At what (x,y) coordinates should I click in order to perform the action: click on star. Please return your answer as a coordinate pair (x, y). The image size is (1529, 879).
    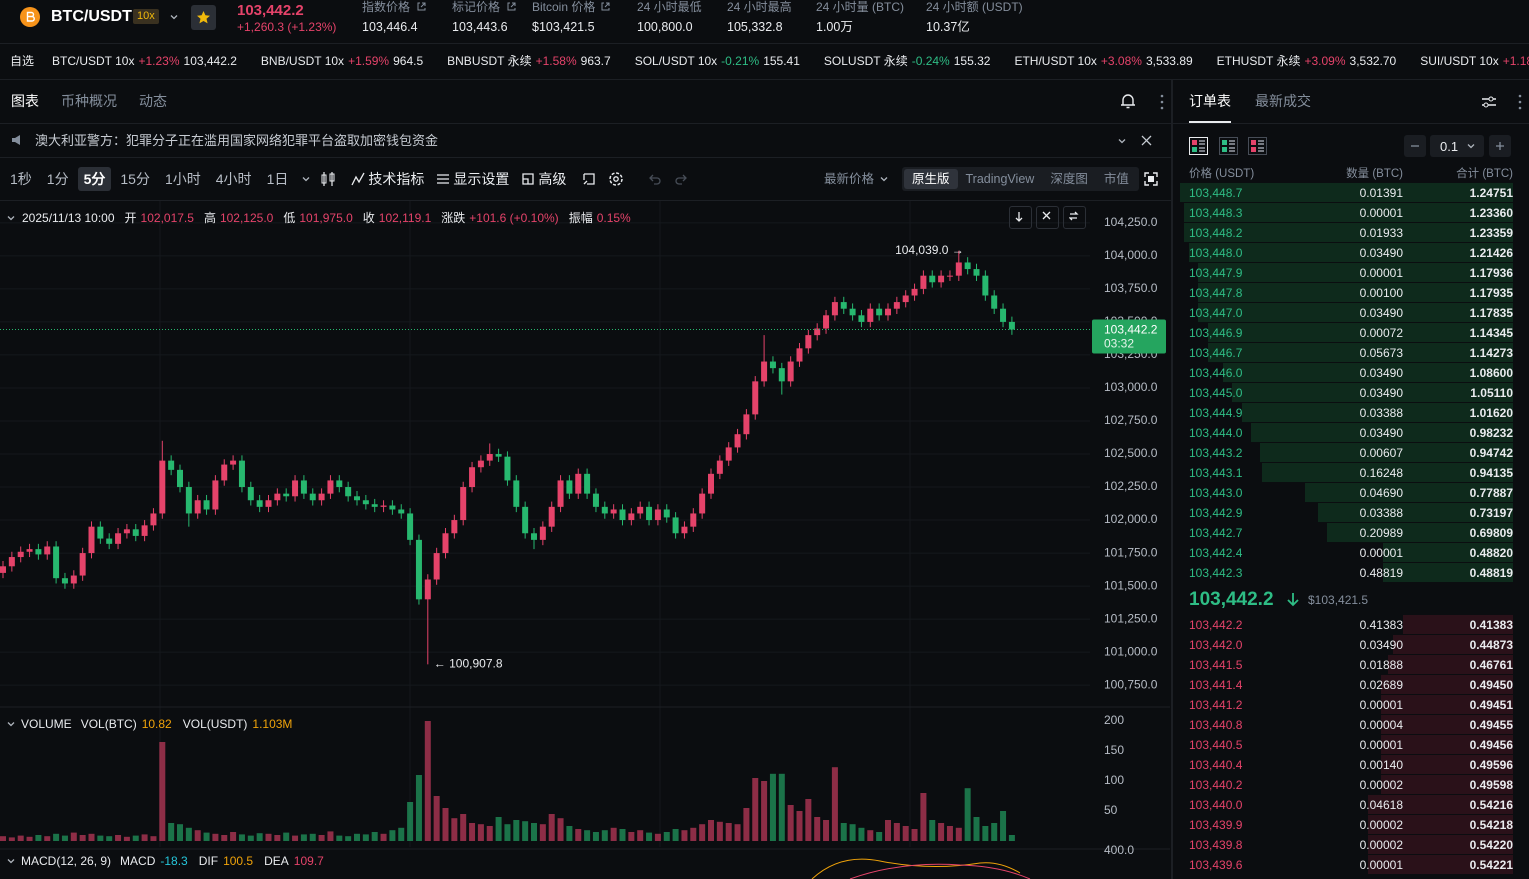
    Looking at the image, I should click on (203, 17).